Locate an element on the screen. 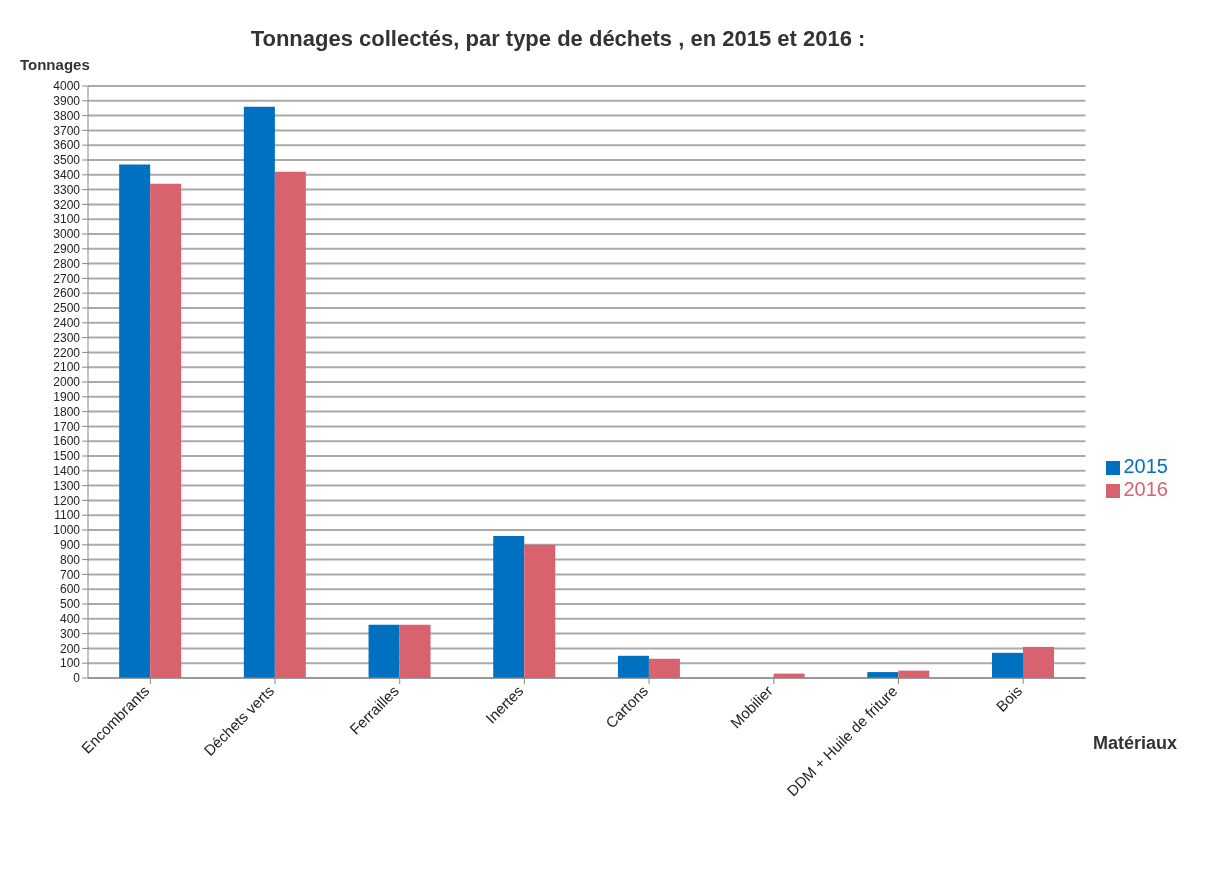  y-tick-label: 2300 is located at coordinates (67, 337).